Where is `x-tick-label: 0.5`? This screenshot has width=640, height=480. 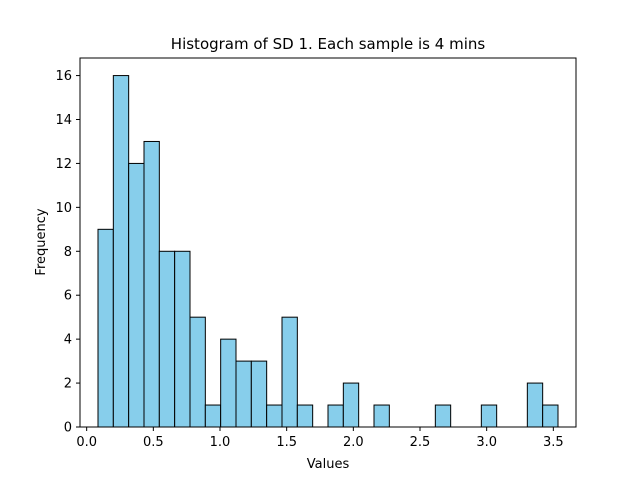
x-tick-label: 0.5 is located at coordinates (153, 442).